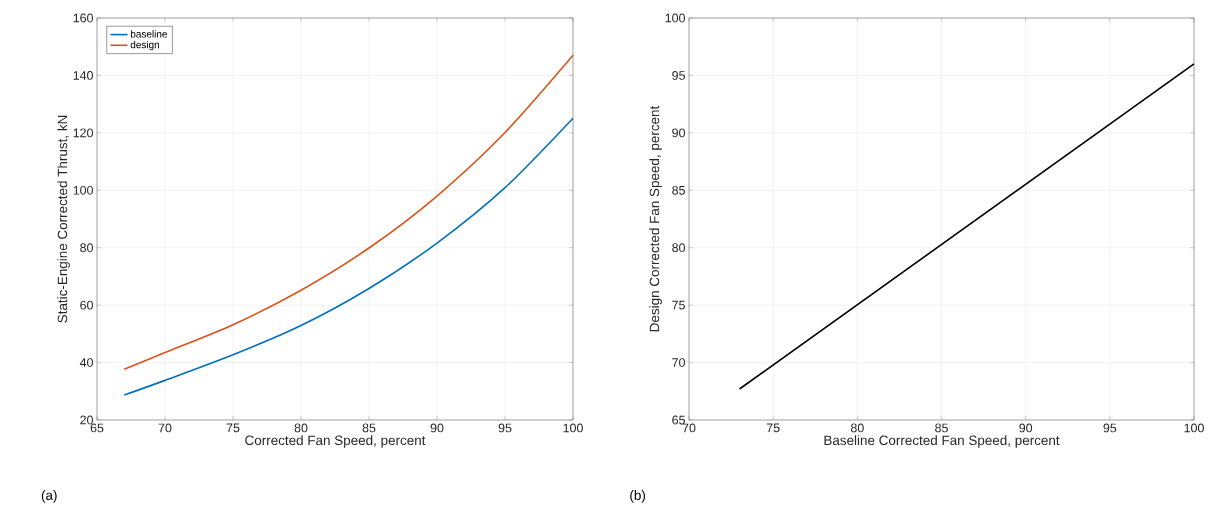  Describe the element at coordinates (637, 496) in the screenshot. I see `text: (b)` at that location.